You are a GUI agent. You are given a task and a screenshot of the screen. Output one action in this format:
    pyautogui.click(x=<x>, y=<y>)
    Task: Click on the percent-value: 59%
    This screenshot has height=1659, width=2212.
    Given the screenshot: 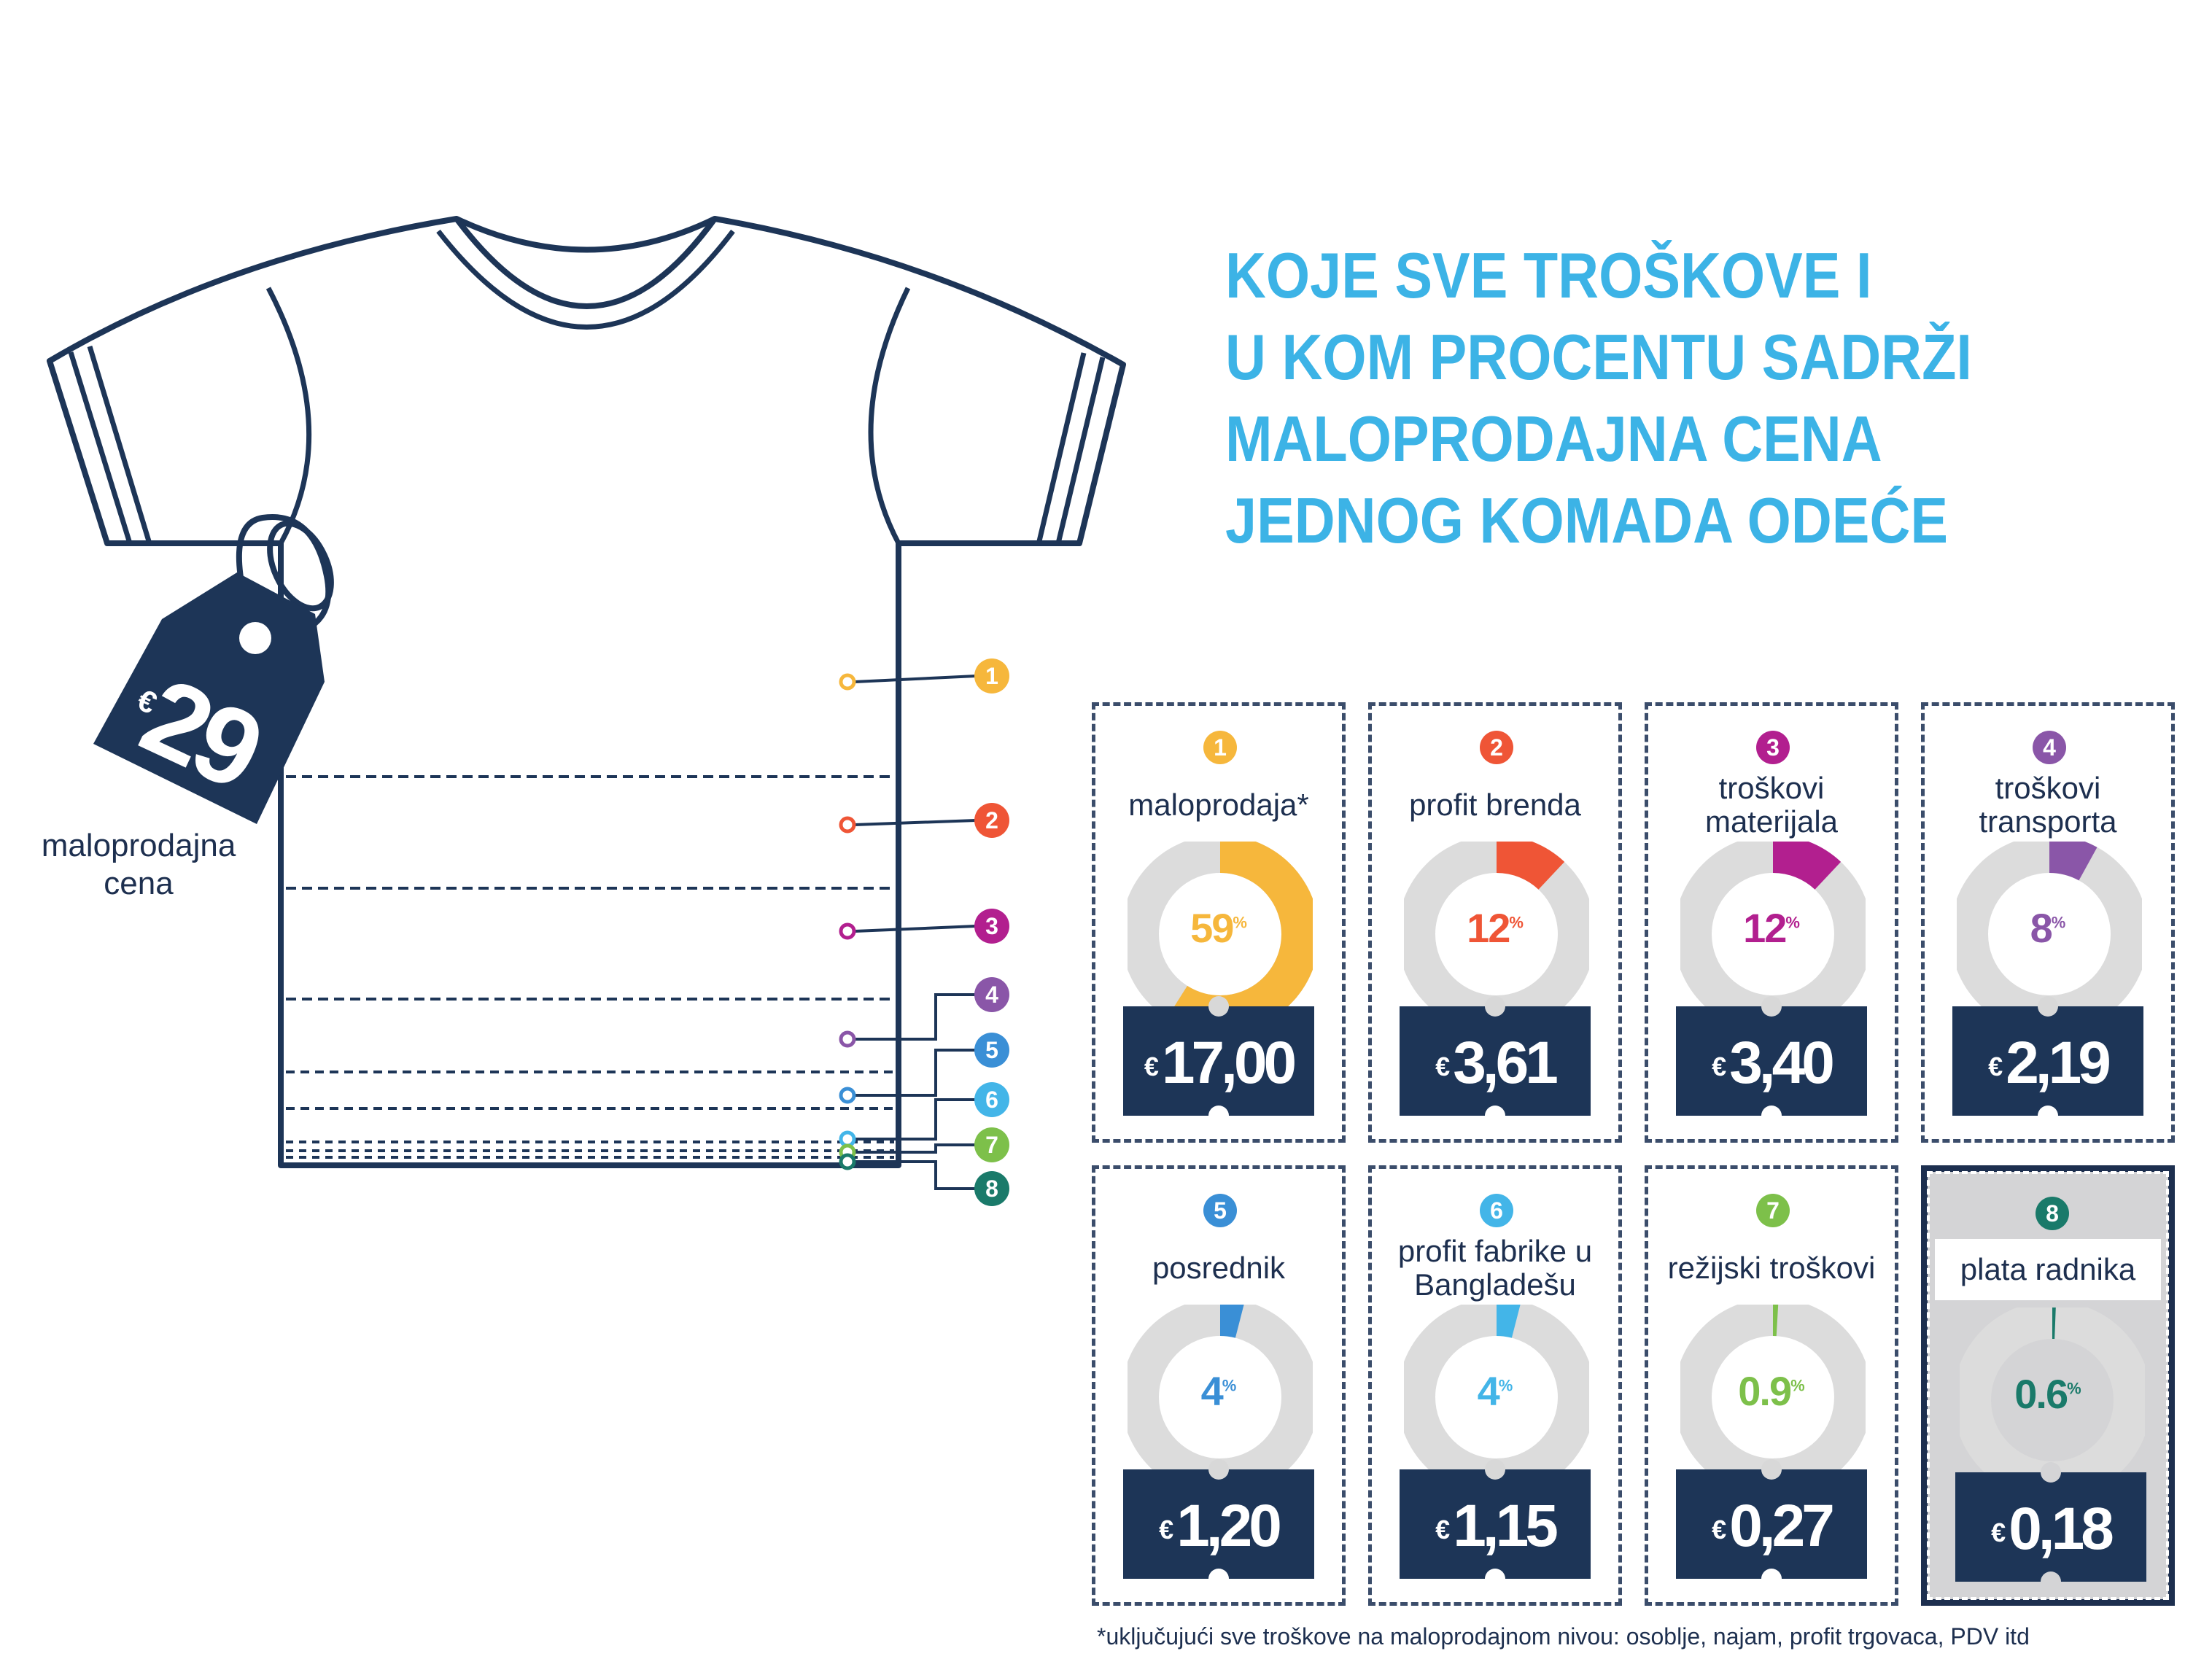 What is the action you would take?
    pyautogui.click(x=1219, y=928)
    